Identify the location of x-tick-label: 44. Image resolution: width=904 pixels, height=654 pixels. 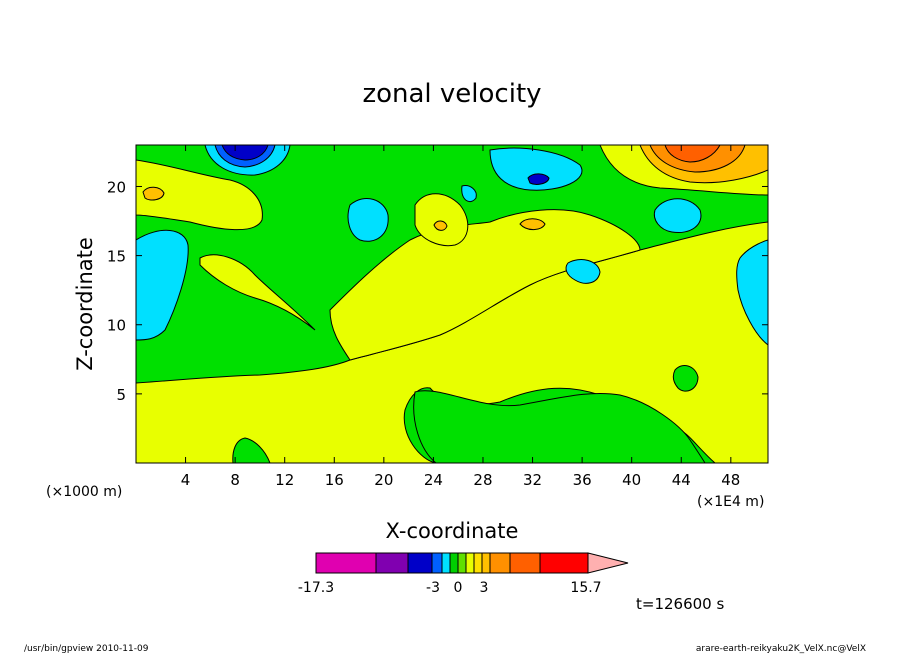
(681, 480).